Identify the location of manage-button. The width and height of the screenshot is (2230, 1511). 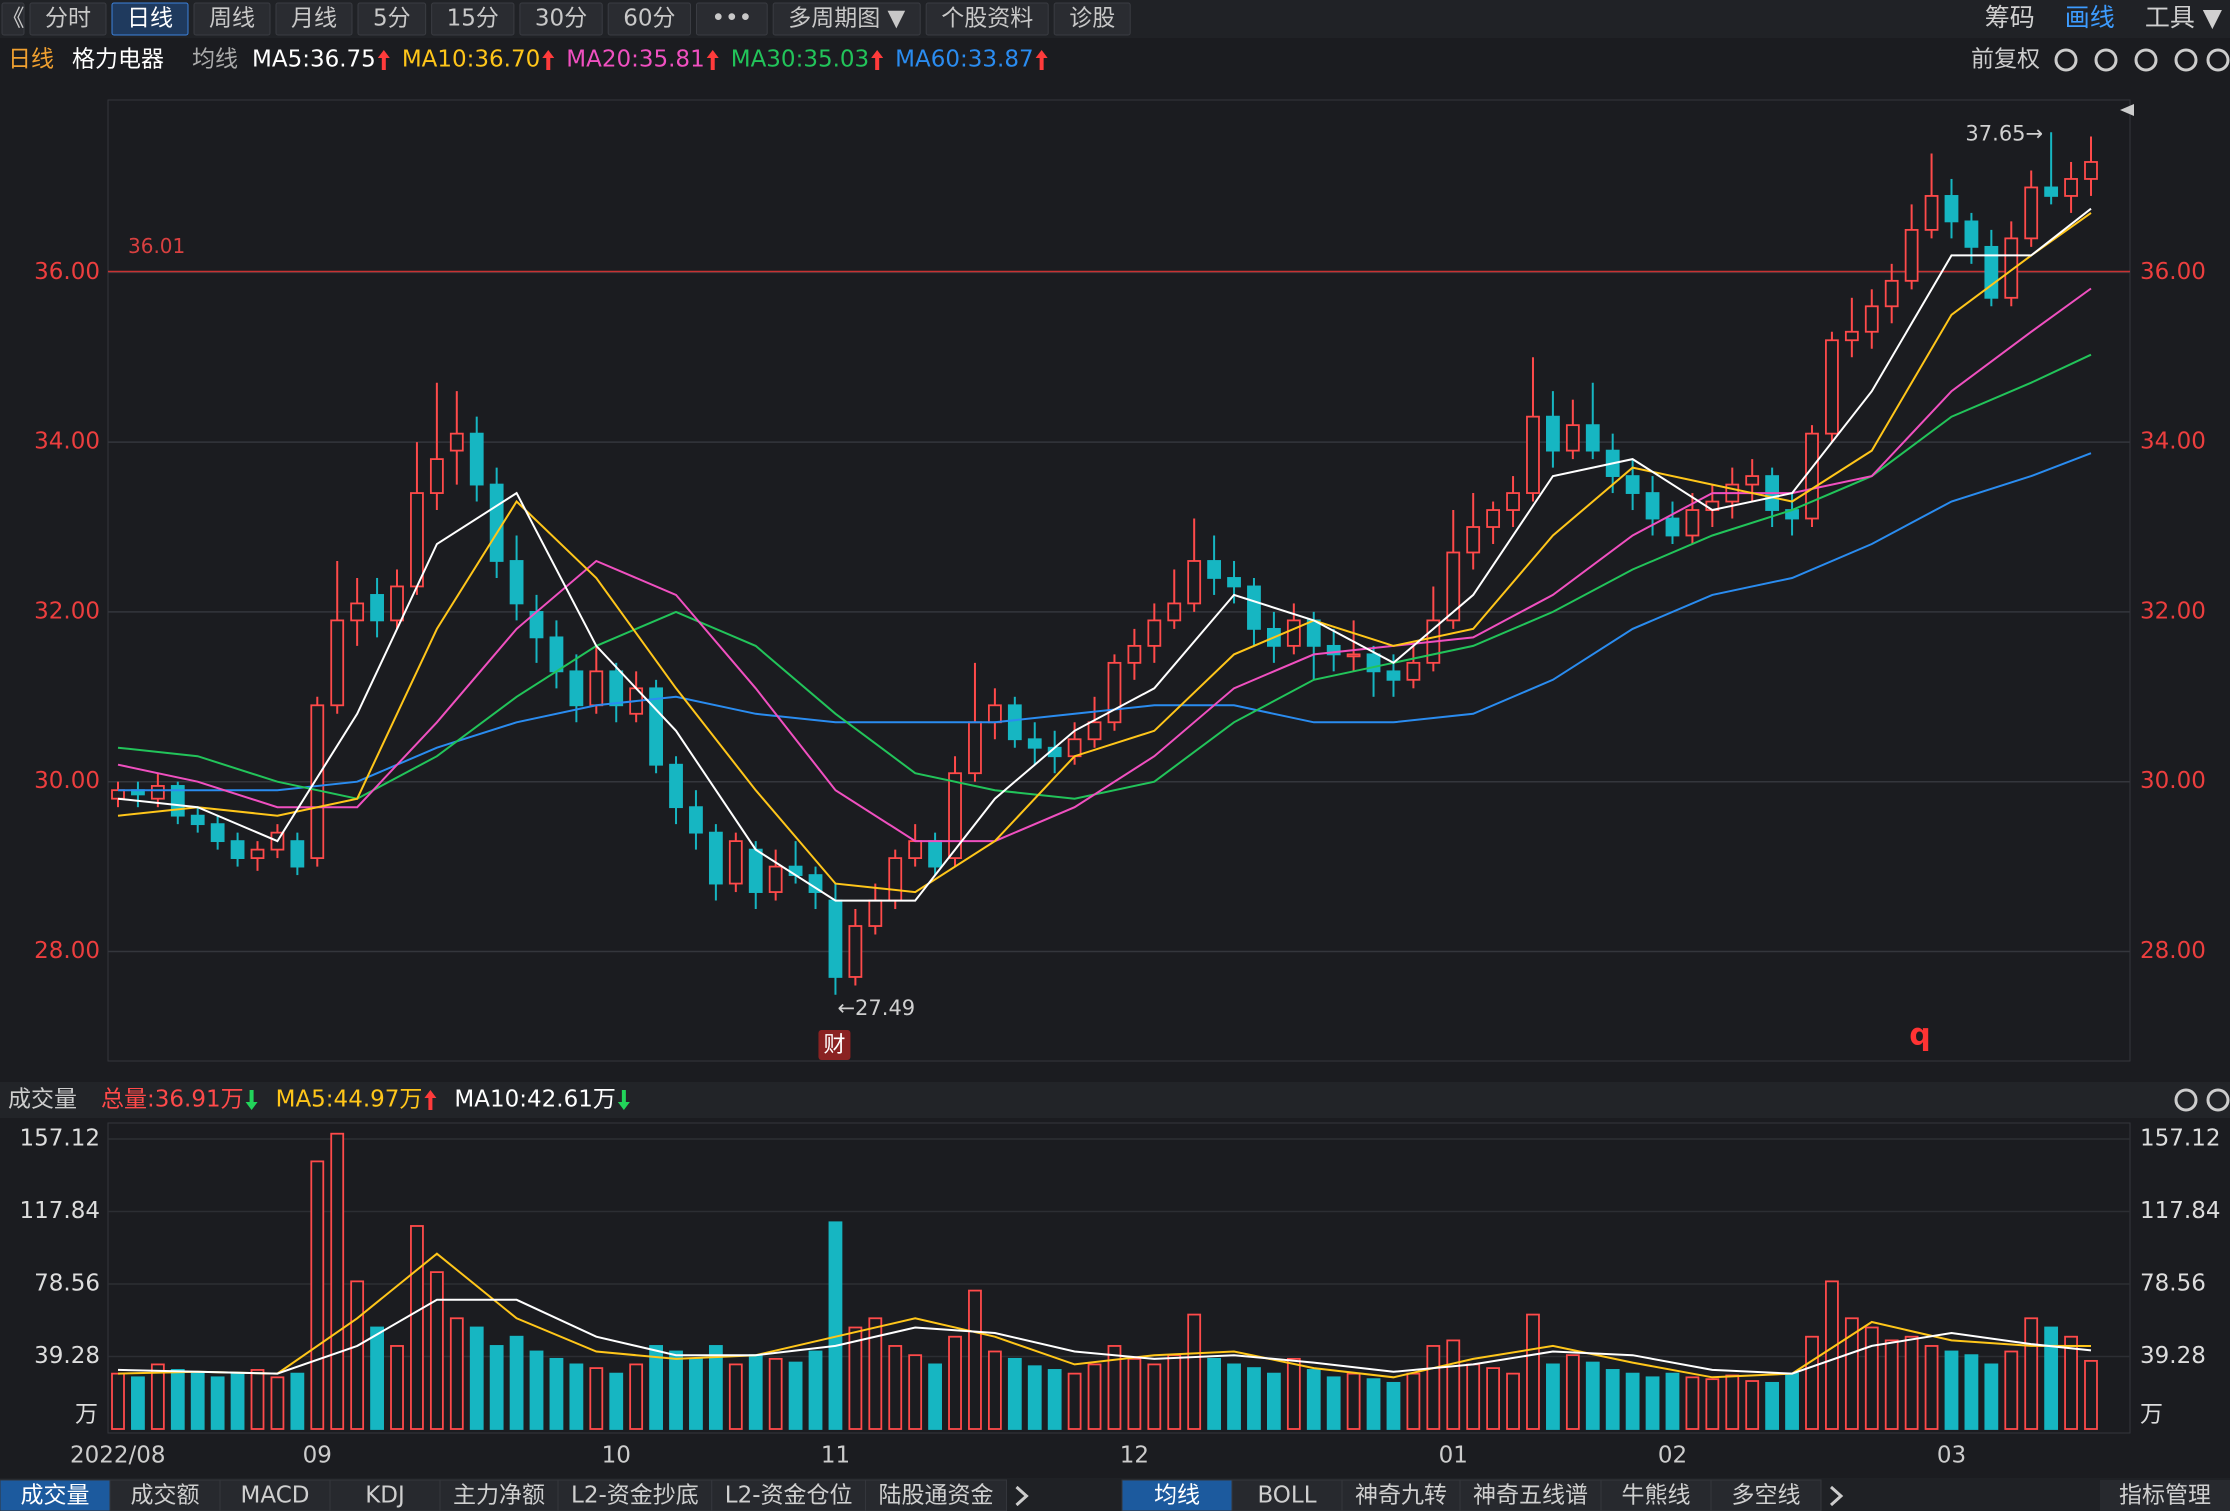
(2165, 1495).